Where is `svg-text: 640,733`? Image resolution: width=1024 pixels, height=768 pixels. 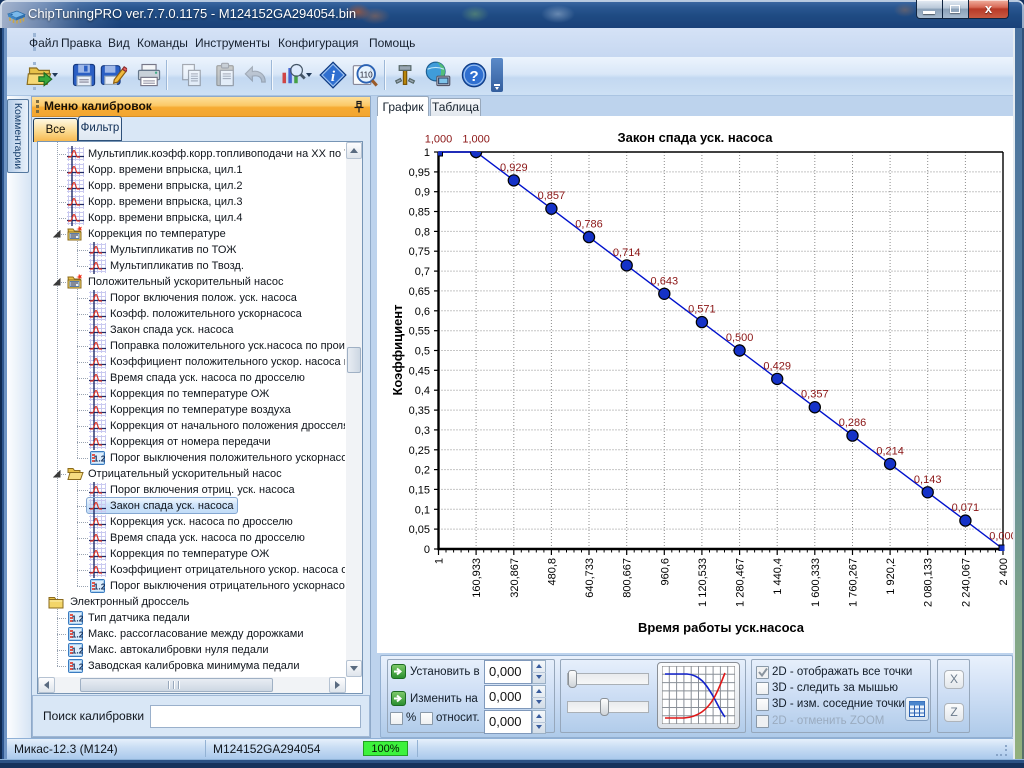
svg-text: 640,733 is located at coordinates (590, 578).